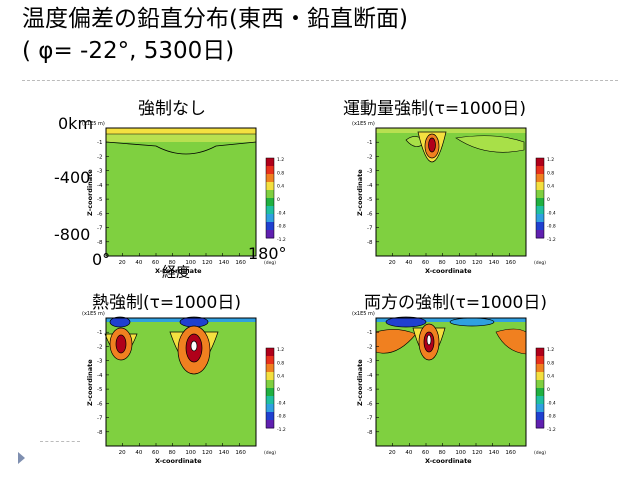 The image size is (640, 480). Describe the element at coordinates (72, 177) in the screenshot. I see `depth-label-400: -400` at that location.